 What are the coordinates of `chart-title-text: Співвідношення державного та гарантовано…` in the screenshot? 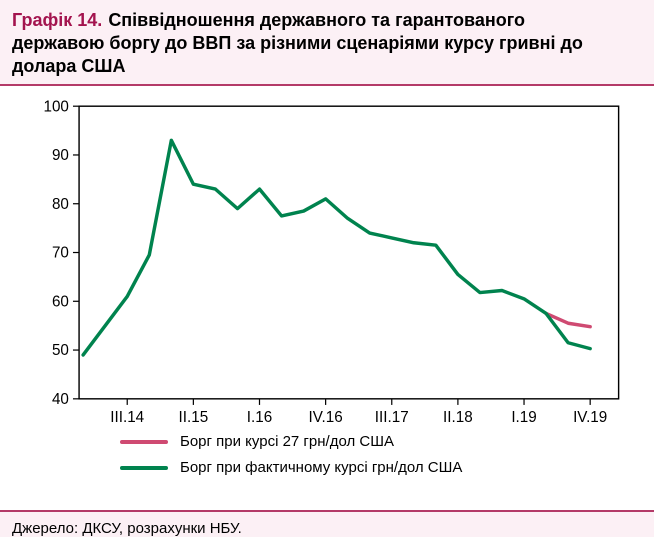 It's located at (297, 43).